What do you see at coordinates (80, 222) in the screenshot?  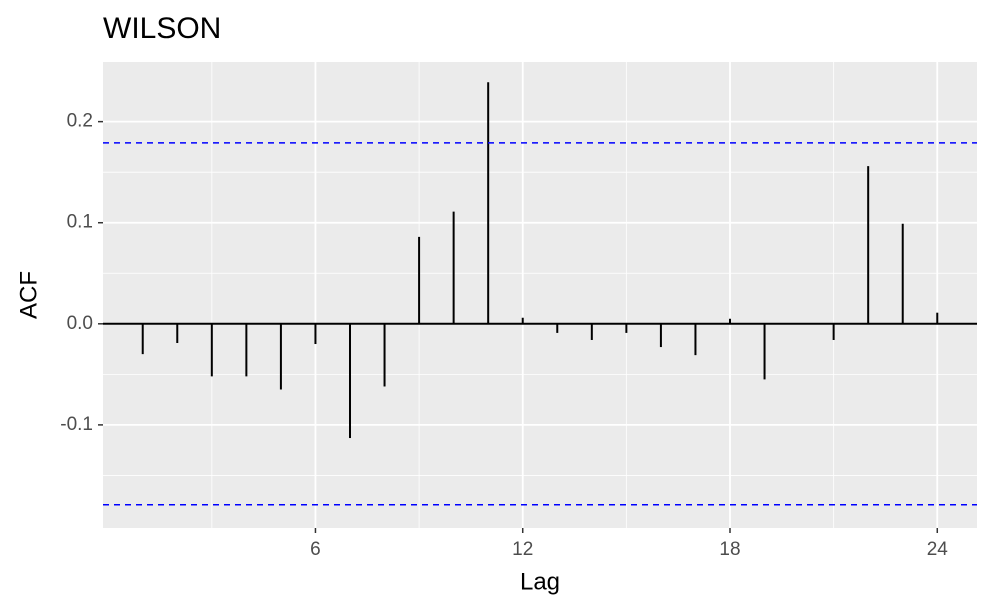 I see `y-tick-label: 0.1` at bounding box center [80, 222].